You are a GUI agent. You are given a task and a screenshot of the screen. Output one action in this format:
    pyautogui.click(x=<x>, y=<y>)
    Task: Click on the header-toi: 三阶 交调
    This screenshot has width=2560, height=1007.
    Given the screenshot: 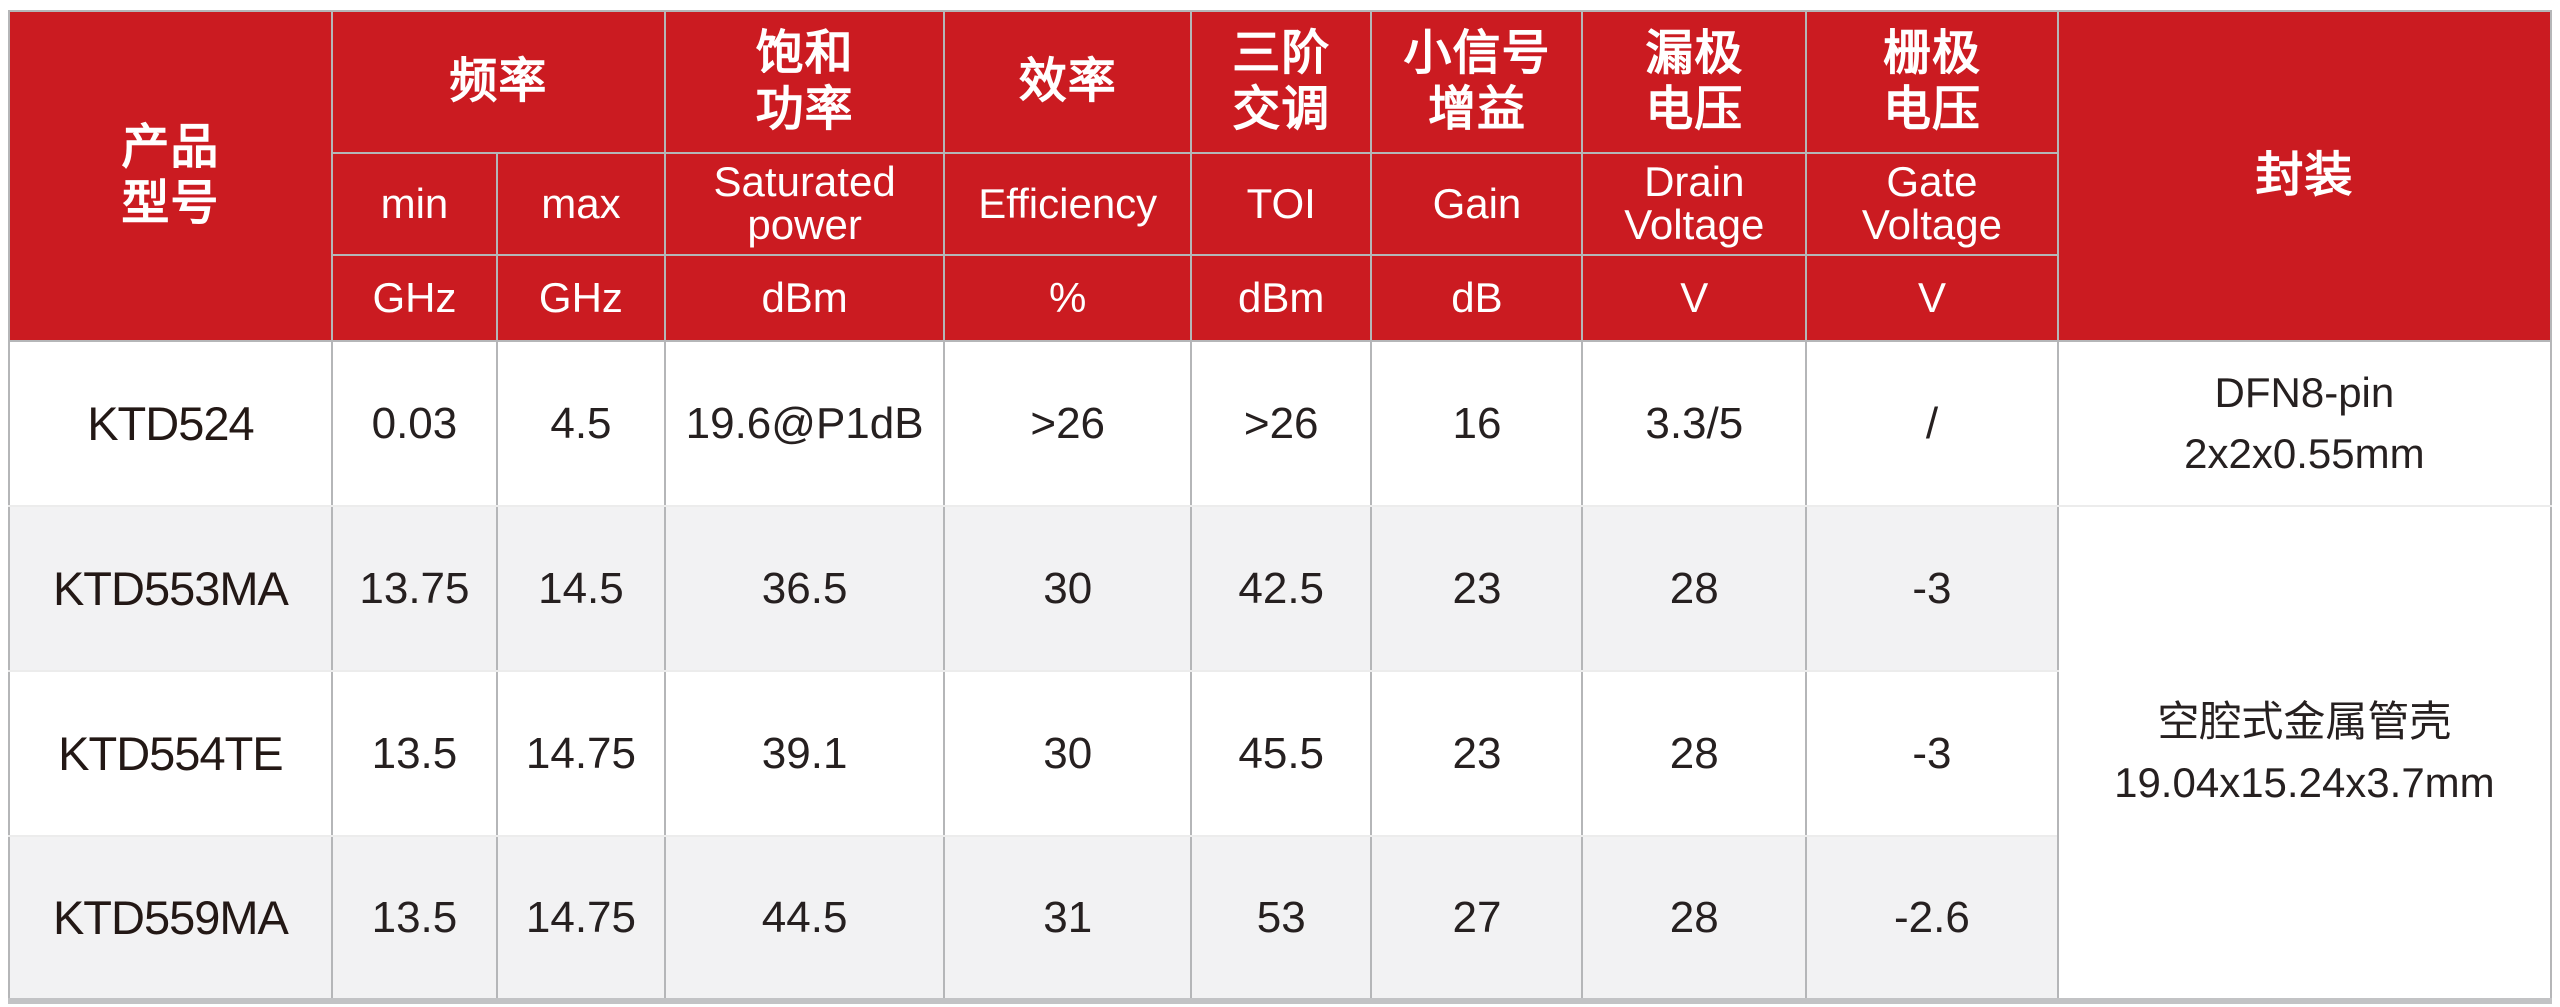 What is the action you would take?
    pyautogui.click(x=1281, y=82)
    